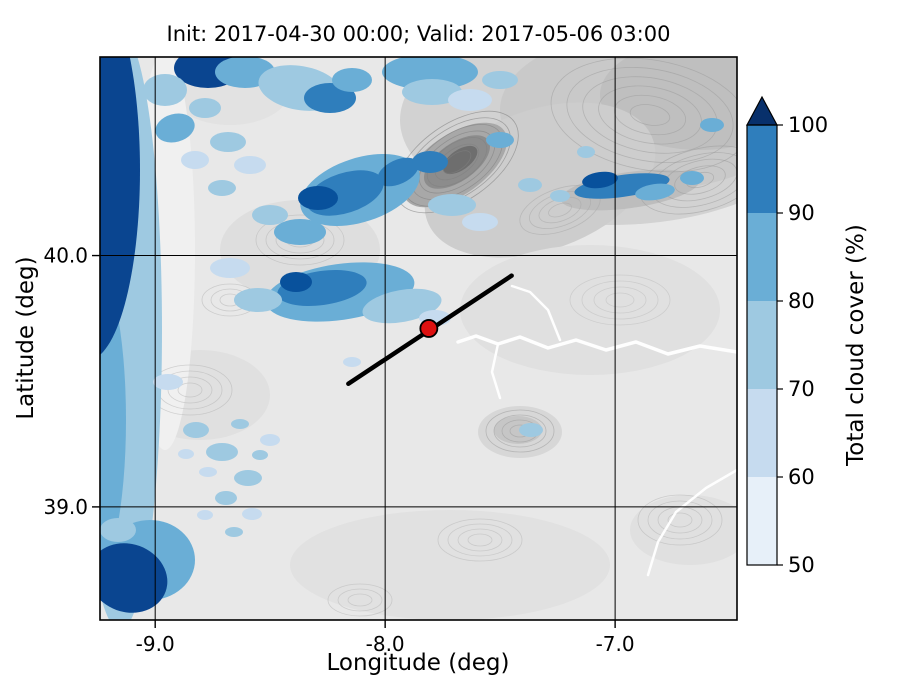  What do you see at coordinates (801, 389) in the screenshot?
I see `colorbar-tick-label: 70` at bounding box center [801, 389].